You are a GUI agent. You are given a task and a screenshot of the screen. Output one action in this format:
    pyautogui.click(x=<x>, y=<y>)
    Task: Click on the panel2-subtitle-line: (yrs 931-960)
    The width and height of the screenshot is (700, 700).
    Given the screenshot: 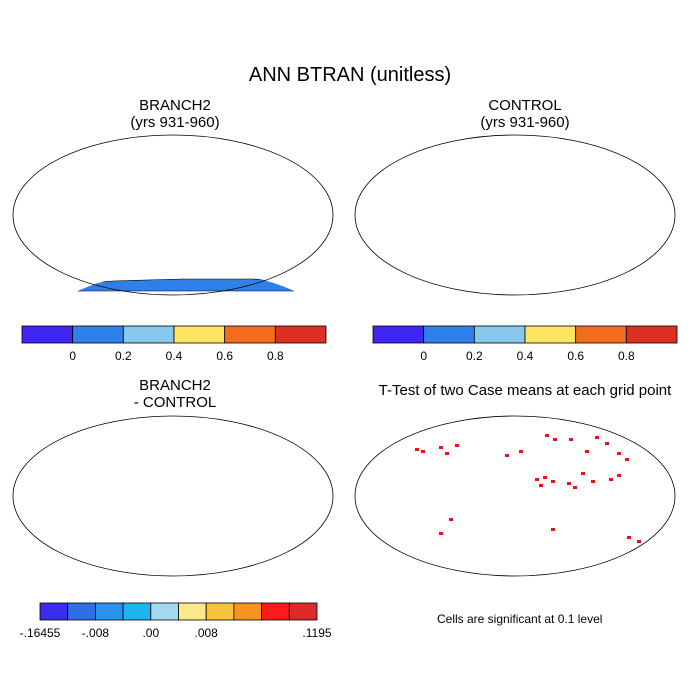 What is the action you would take?
    pyautogui.click(x=525, y=122)
    